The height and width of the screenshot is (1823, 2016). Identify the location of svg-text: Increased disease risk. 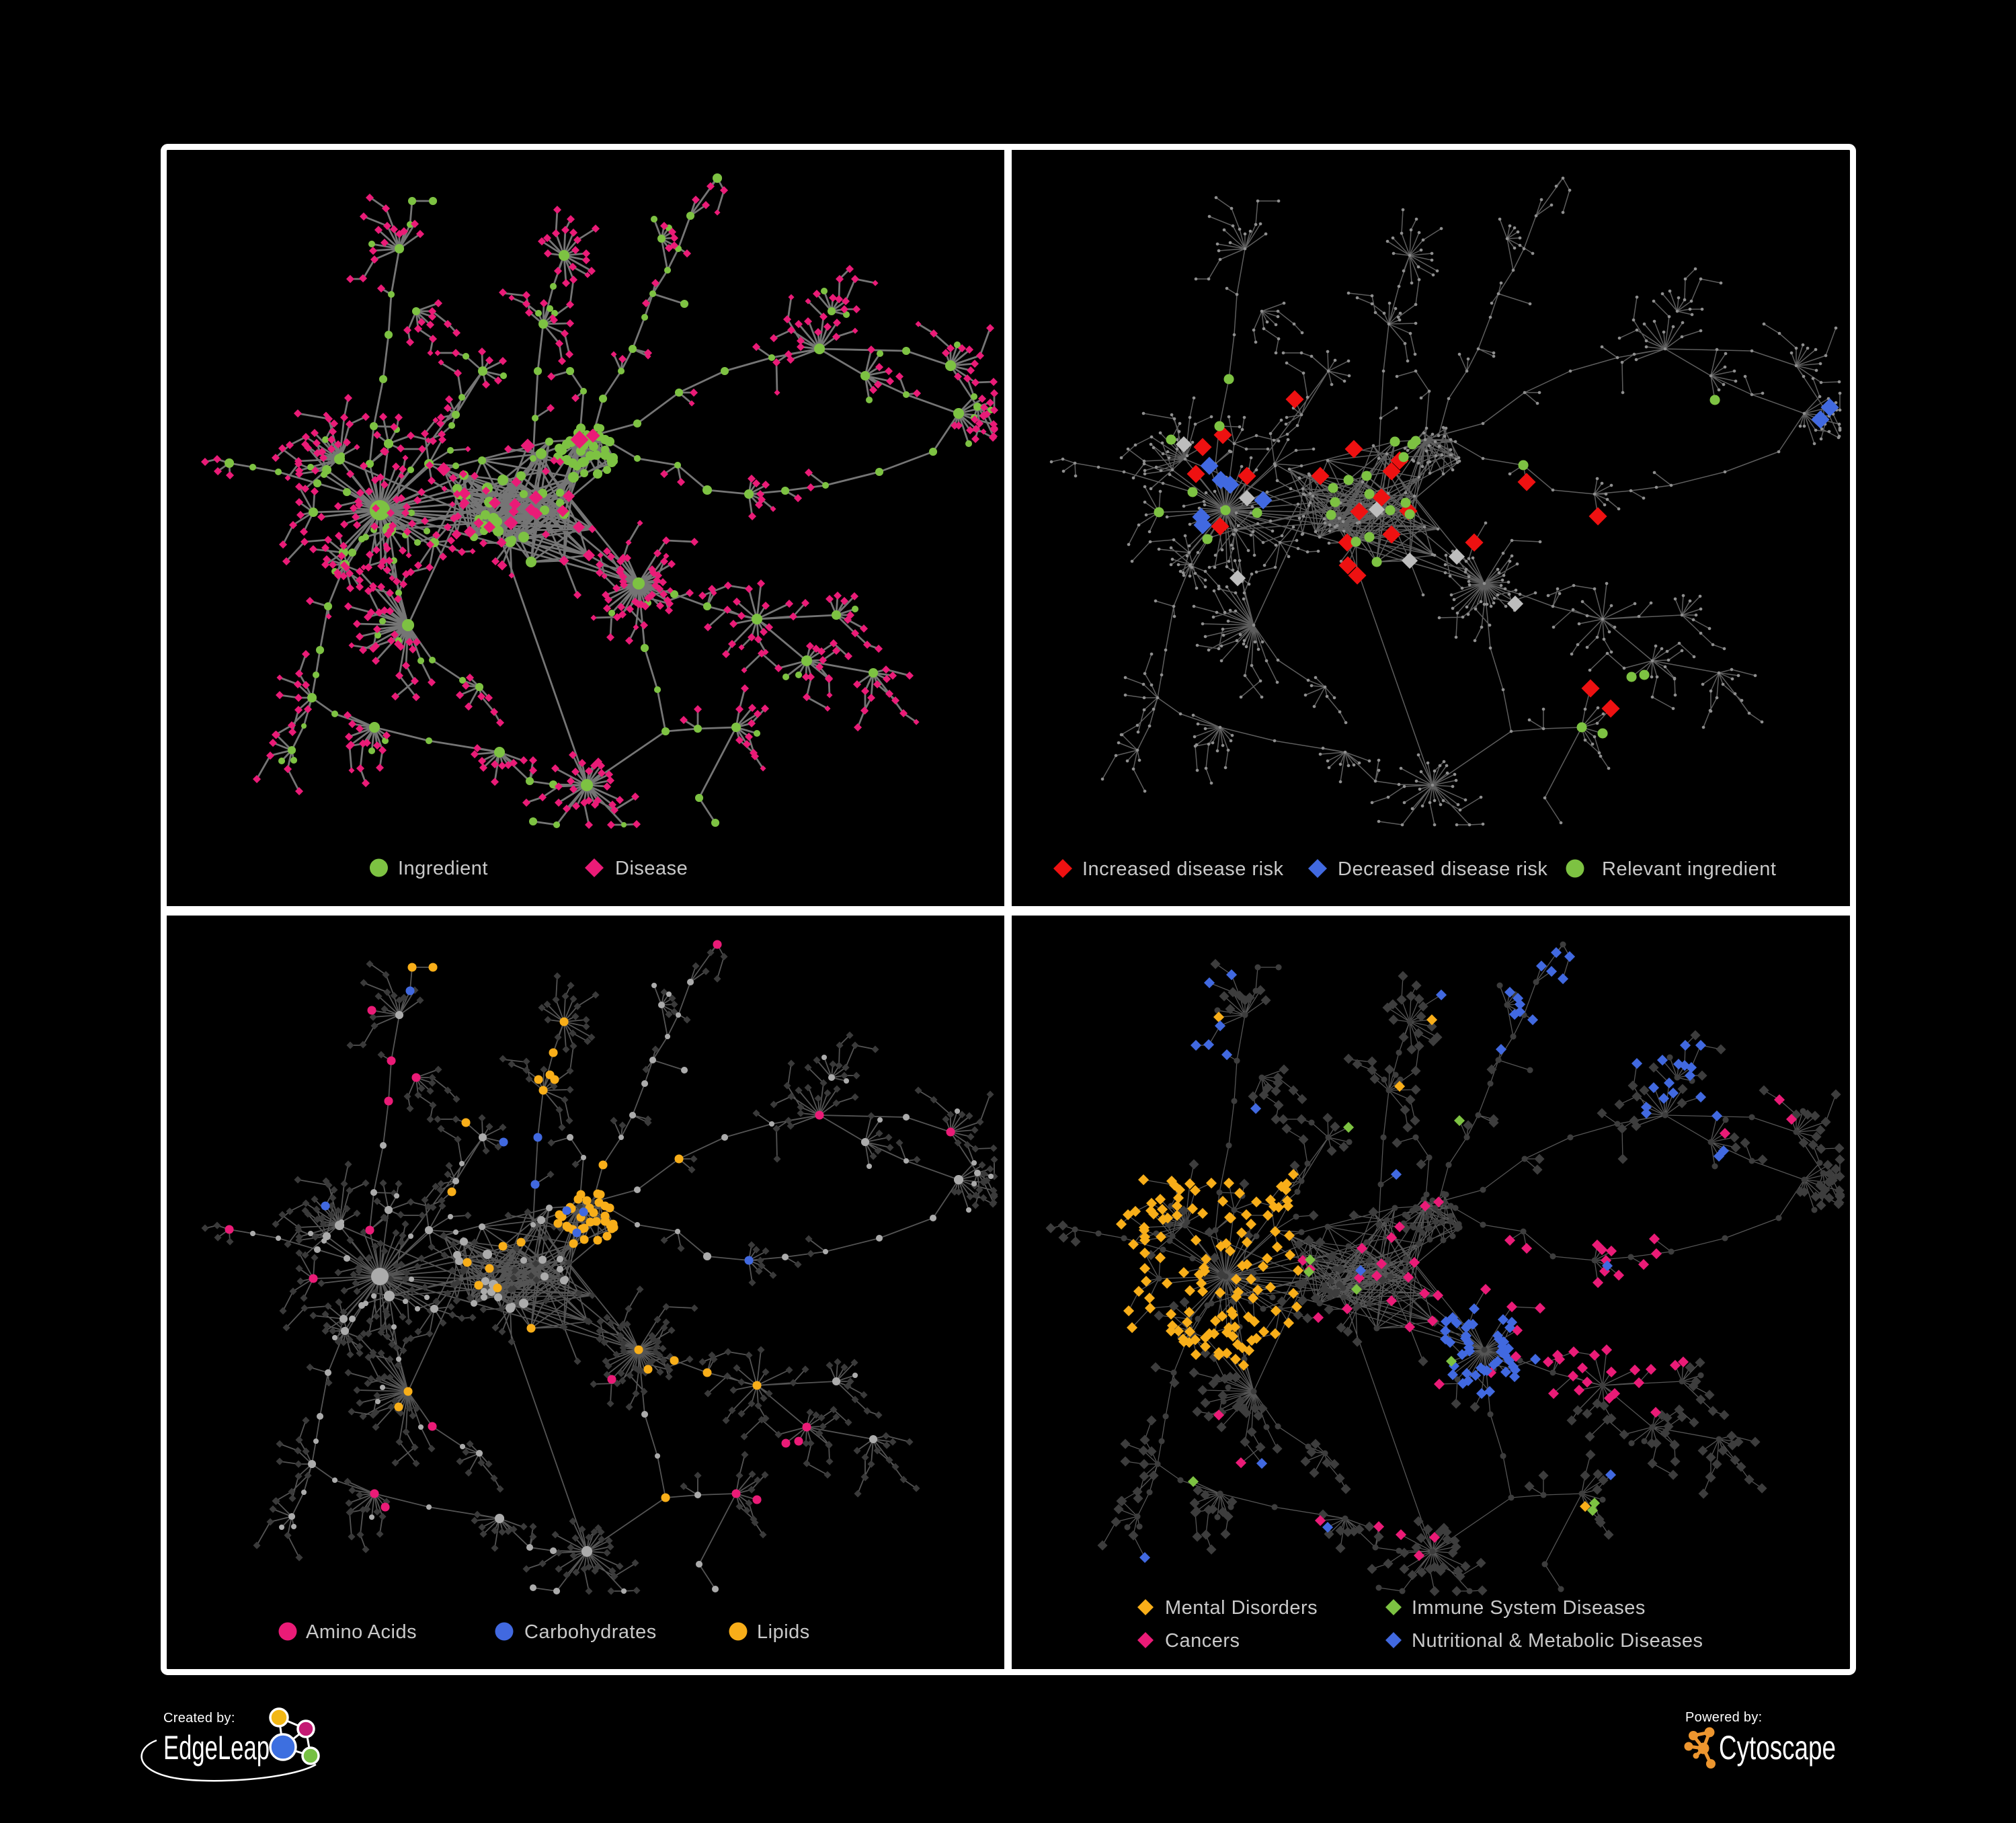
(1183, 869).